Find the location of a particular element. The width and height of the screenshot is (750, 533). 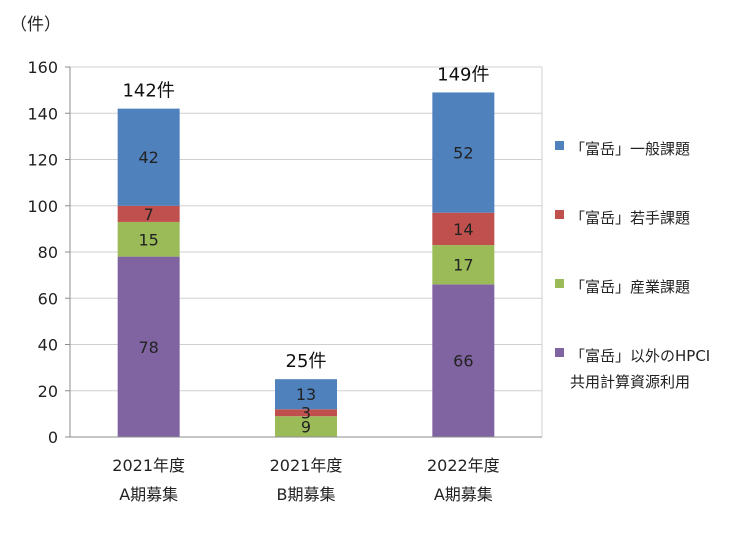

legend-item: 「富岳」以外のHPCI 共用計算資源利用 is located at coordinates (650, 369).